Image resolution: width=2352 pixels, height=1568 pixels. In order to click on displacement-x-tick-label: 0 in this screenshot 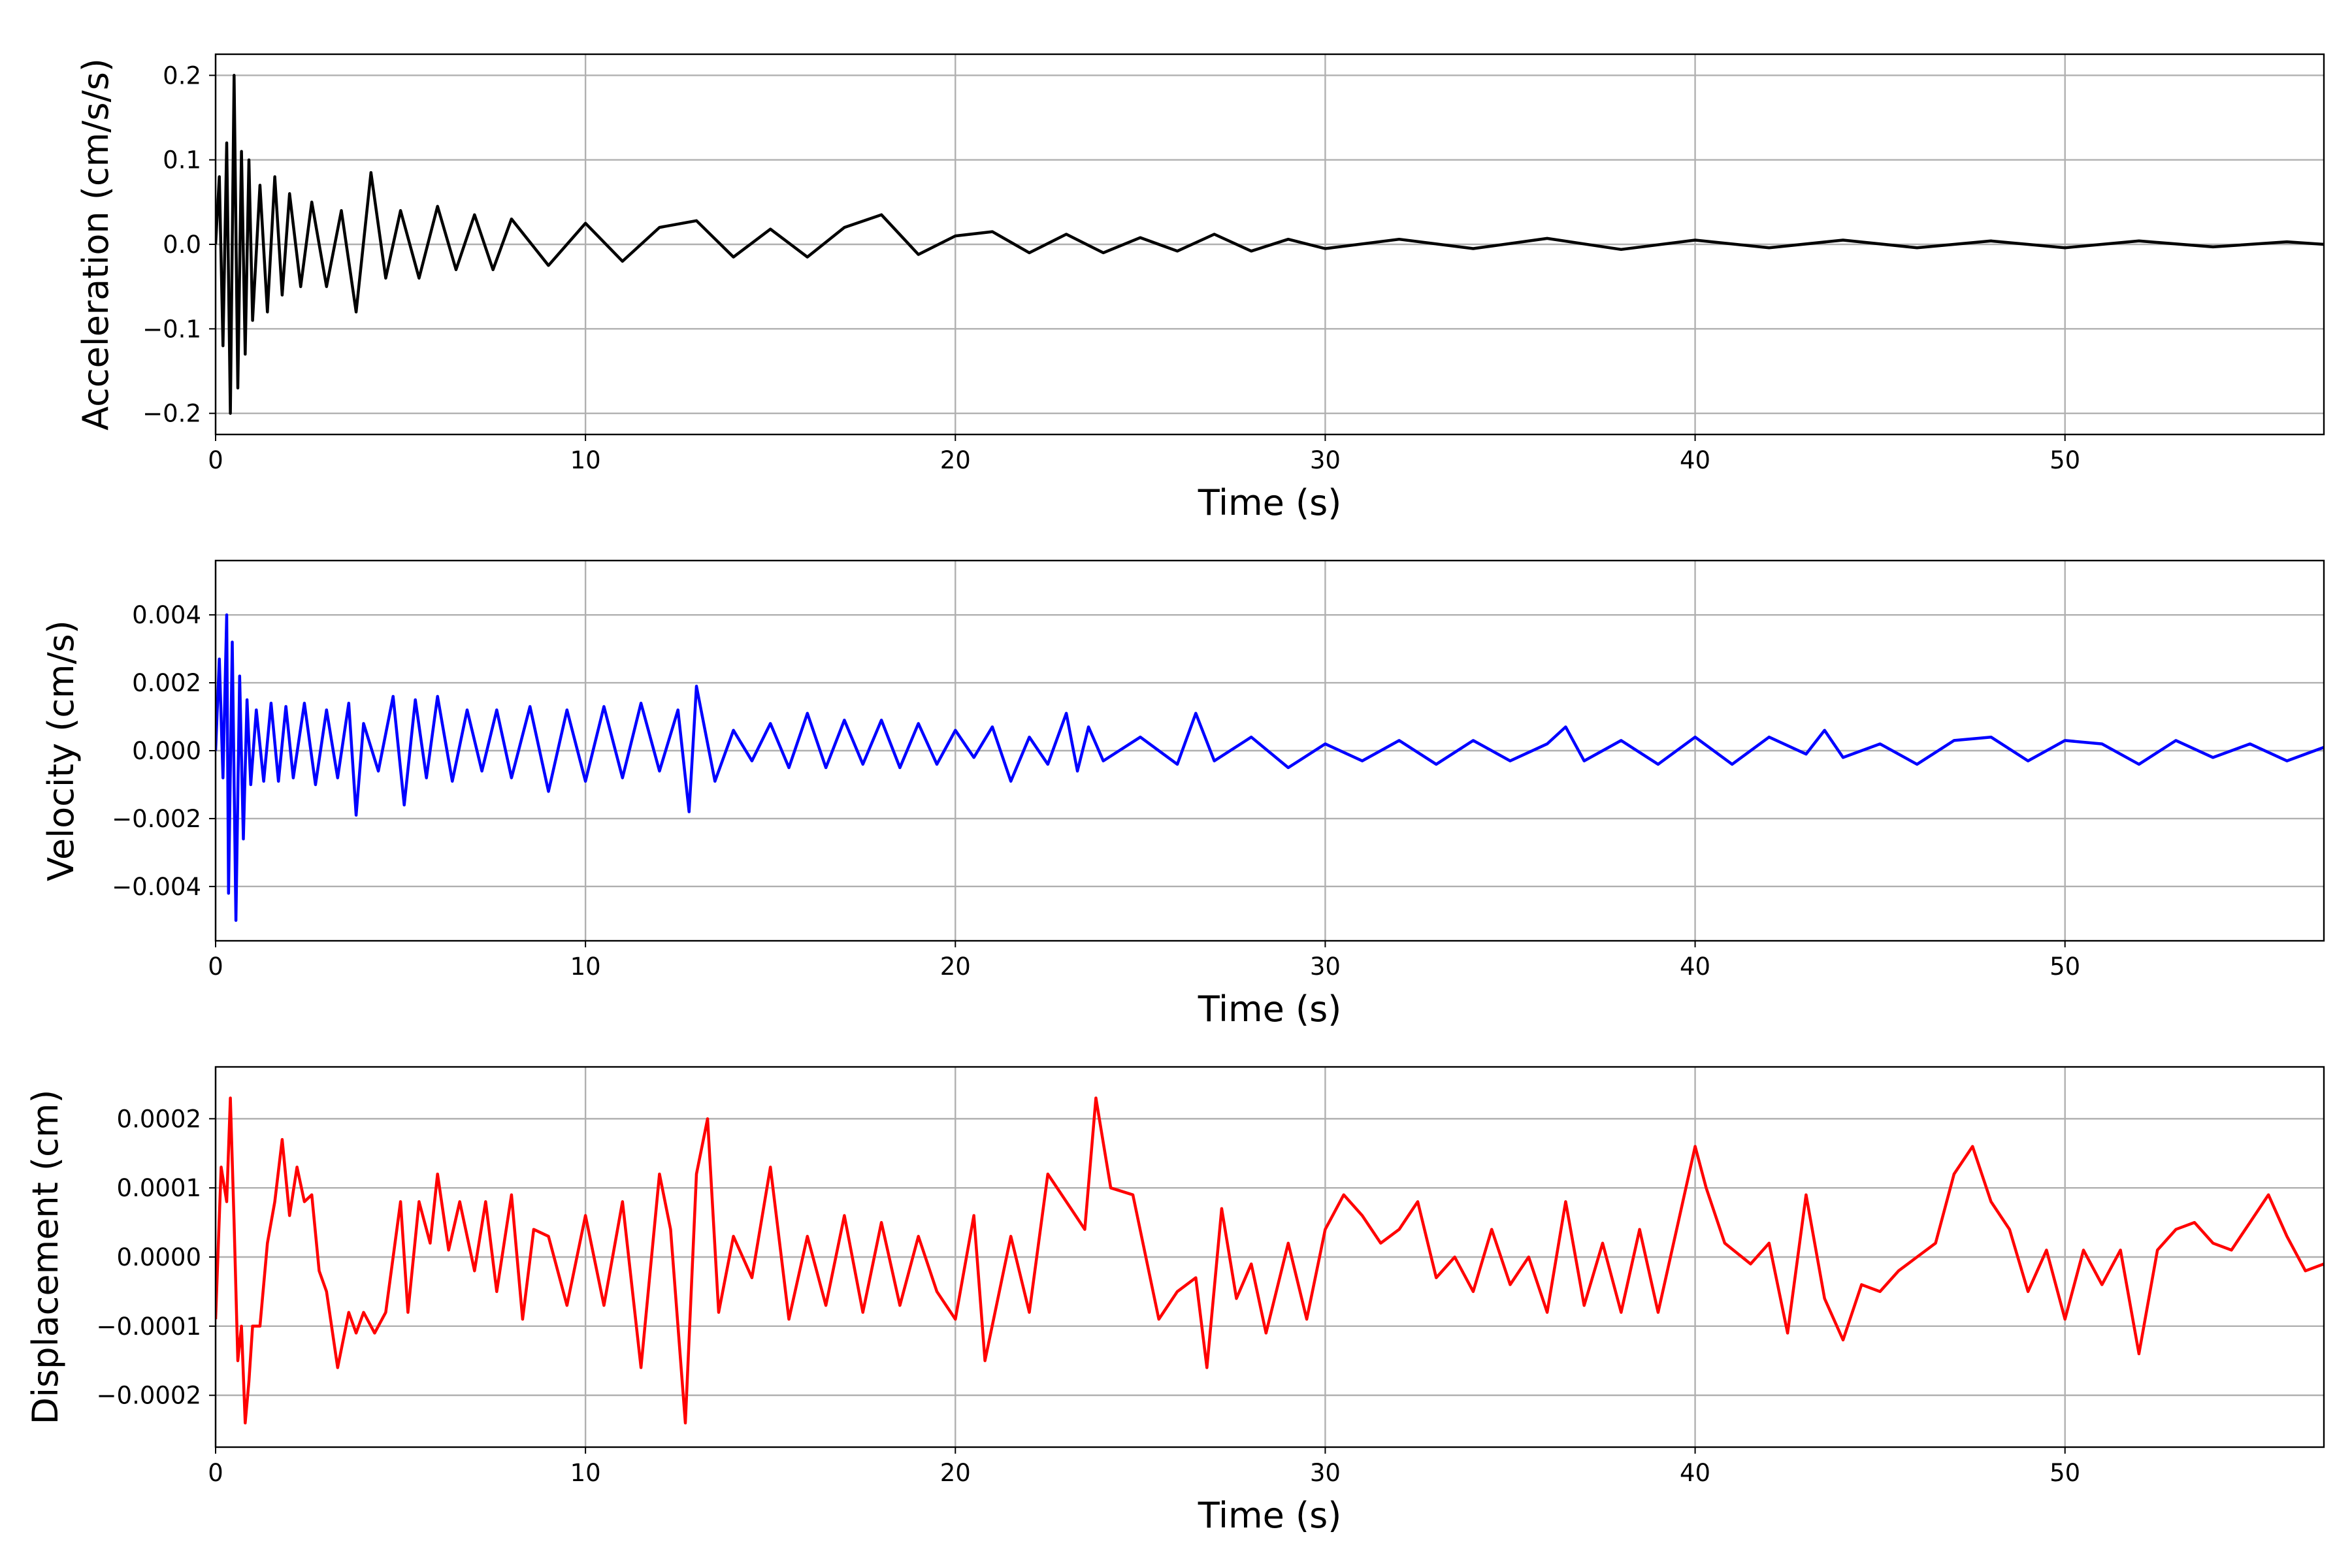, I will do `click(215, 1473)`.